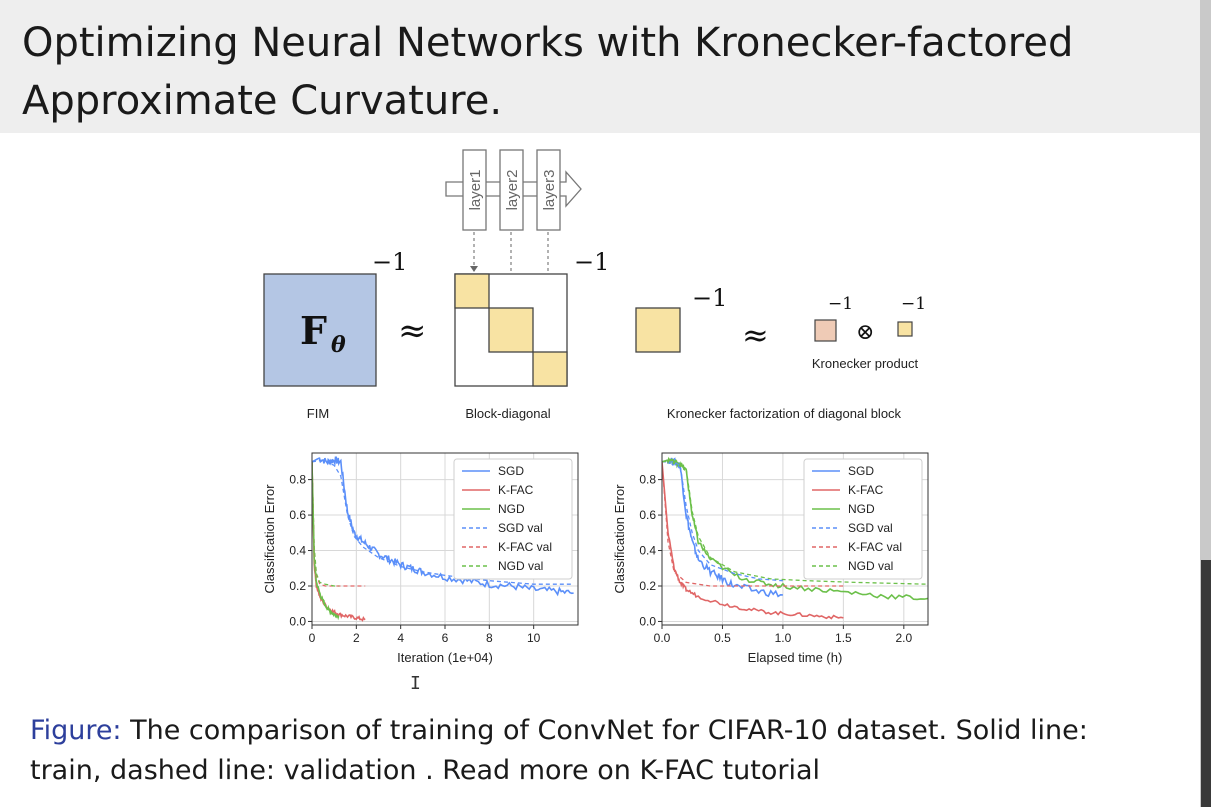 The image size is (1211, 807). What do you see at coordinates (795, 657) in the screenshot?
I see `x-axis-label: Elapsed time (h)` at bounding box center [795, 657].